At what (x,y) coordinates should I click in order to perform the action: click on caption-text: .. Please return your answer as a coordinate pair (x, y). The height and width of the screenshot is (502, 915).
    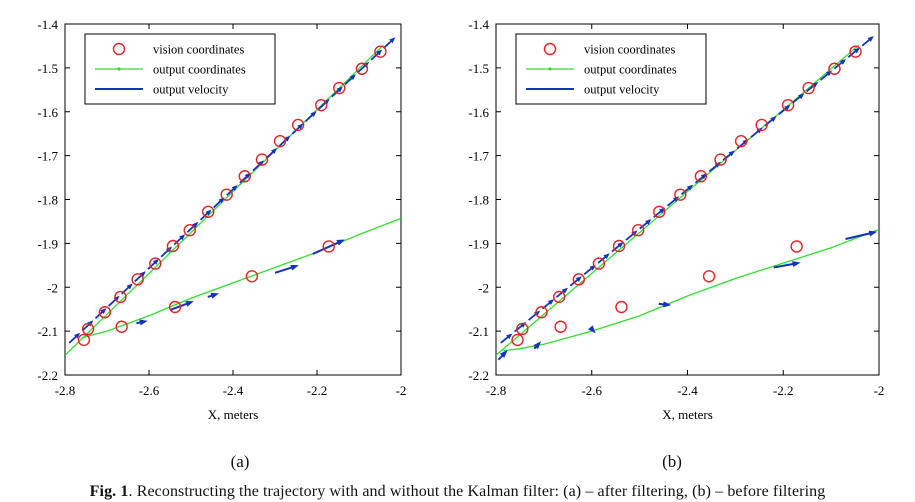
    Looking at the image, I should click on (132, 491).